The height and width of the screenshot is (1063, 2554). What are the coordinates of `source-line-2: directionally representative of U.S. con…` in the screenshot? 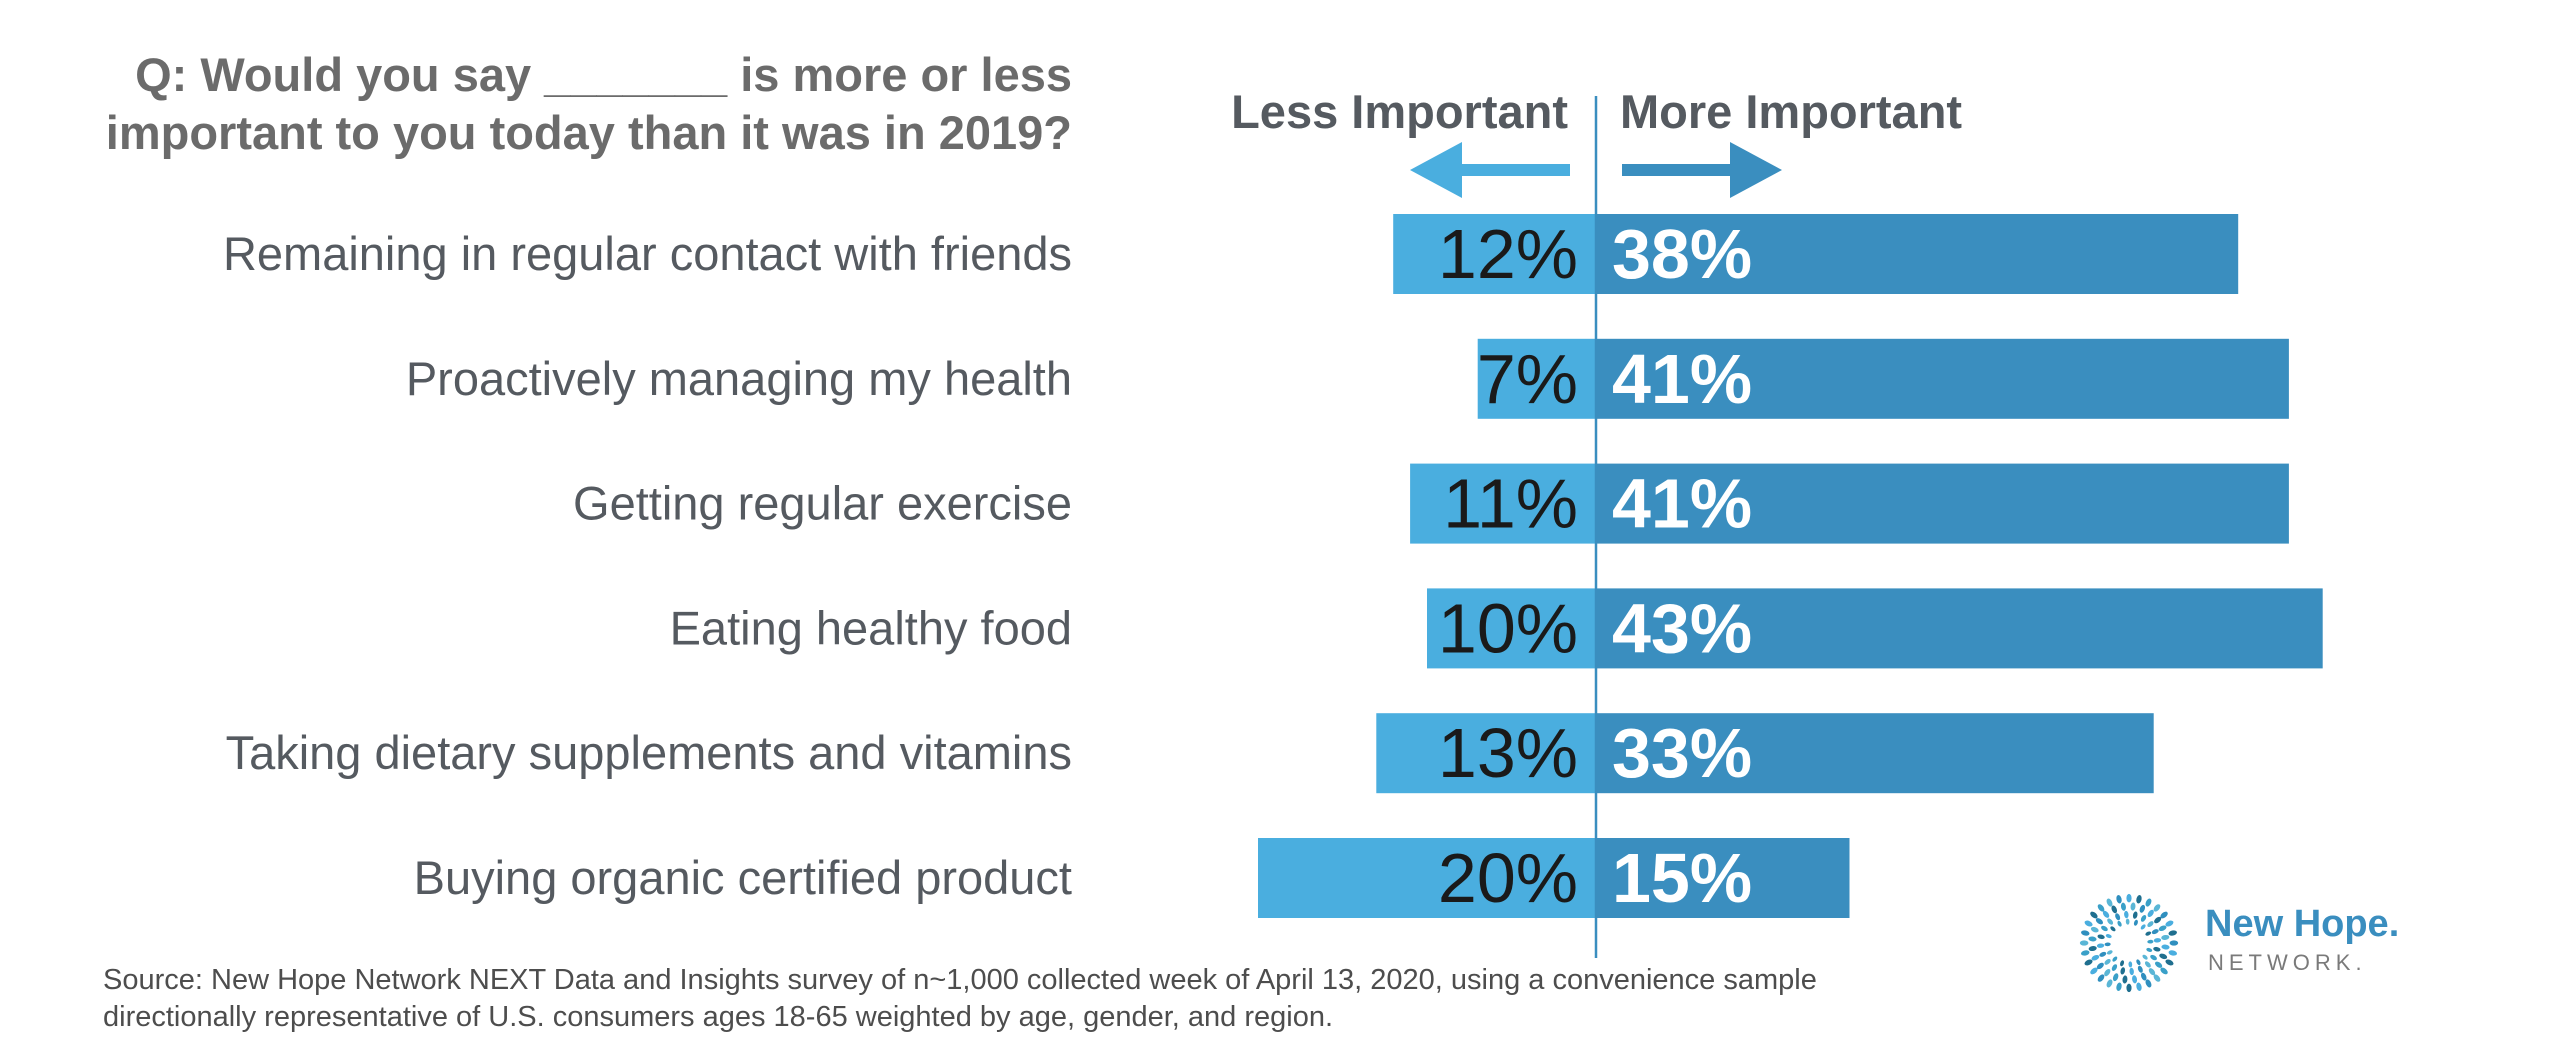 It's located at (718, 1017).